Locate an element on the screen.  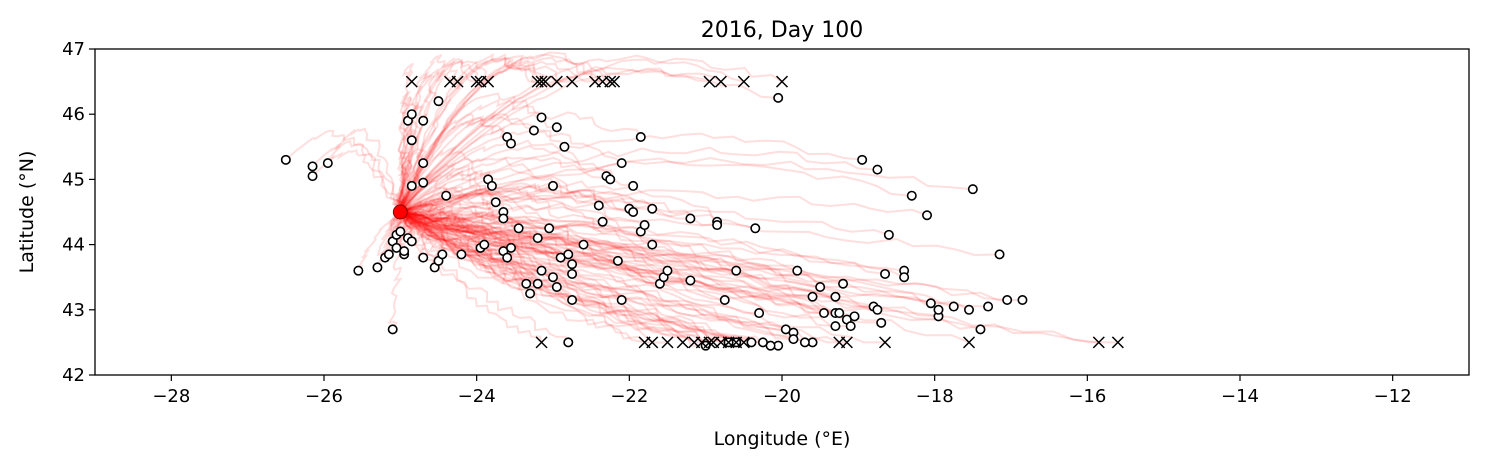
chart-title: 2016, Day 100 is located at coordinates (782, 30).